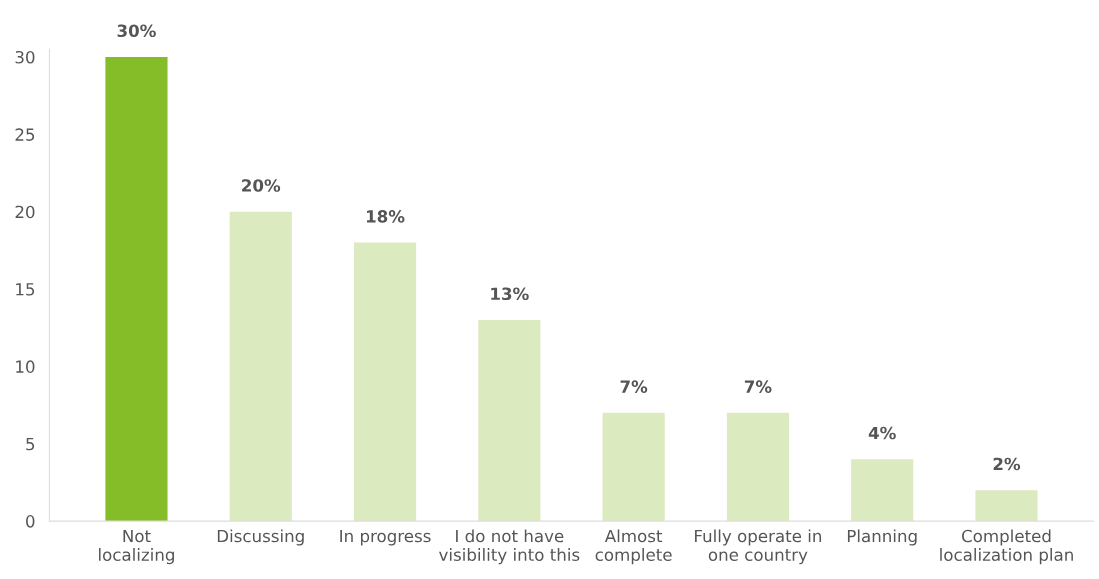 The height and width of the screenshot is (579, 1099). I want to click on y-tick-label: 15, so click(25, 289).